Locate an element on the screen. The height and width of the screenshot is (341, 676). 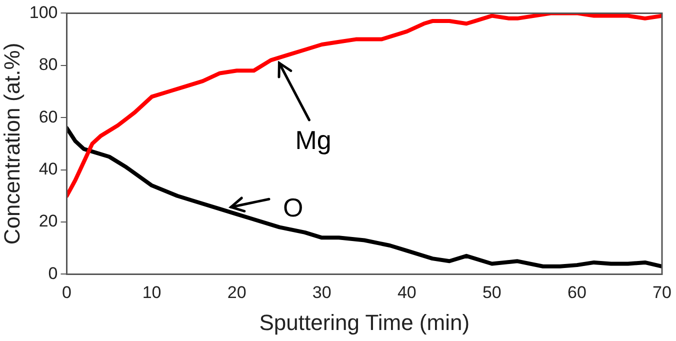
x-tick-label: 10 is located at coordinates (152, 292).